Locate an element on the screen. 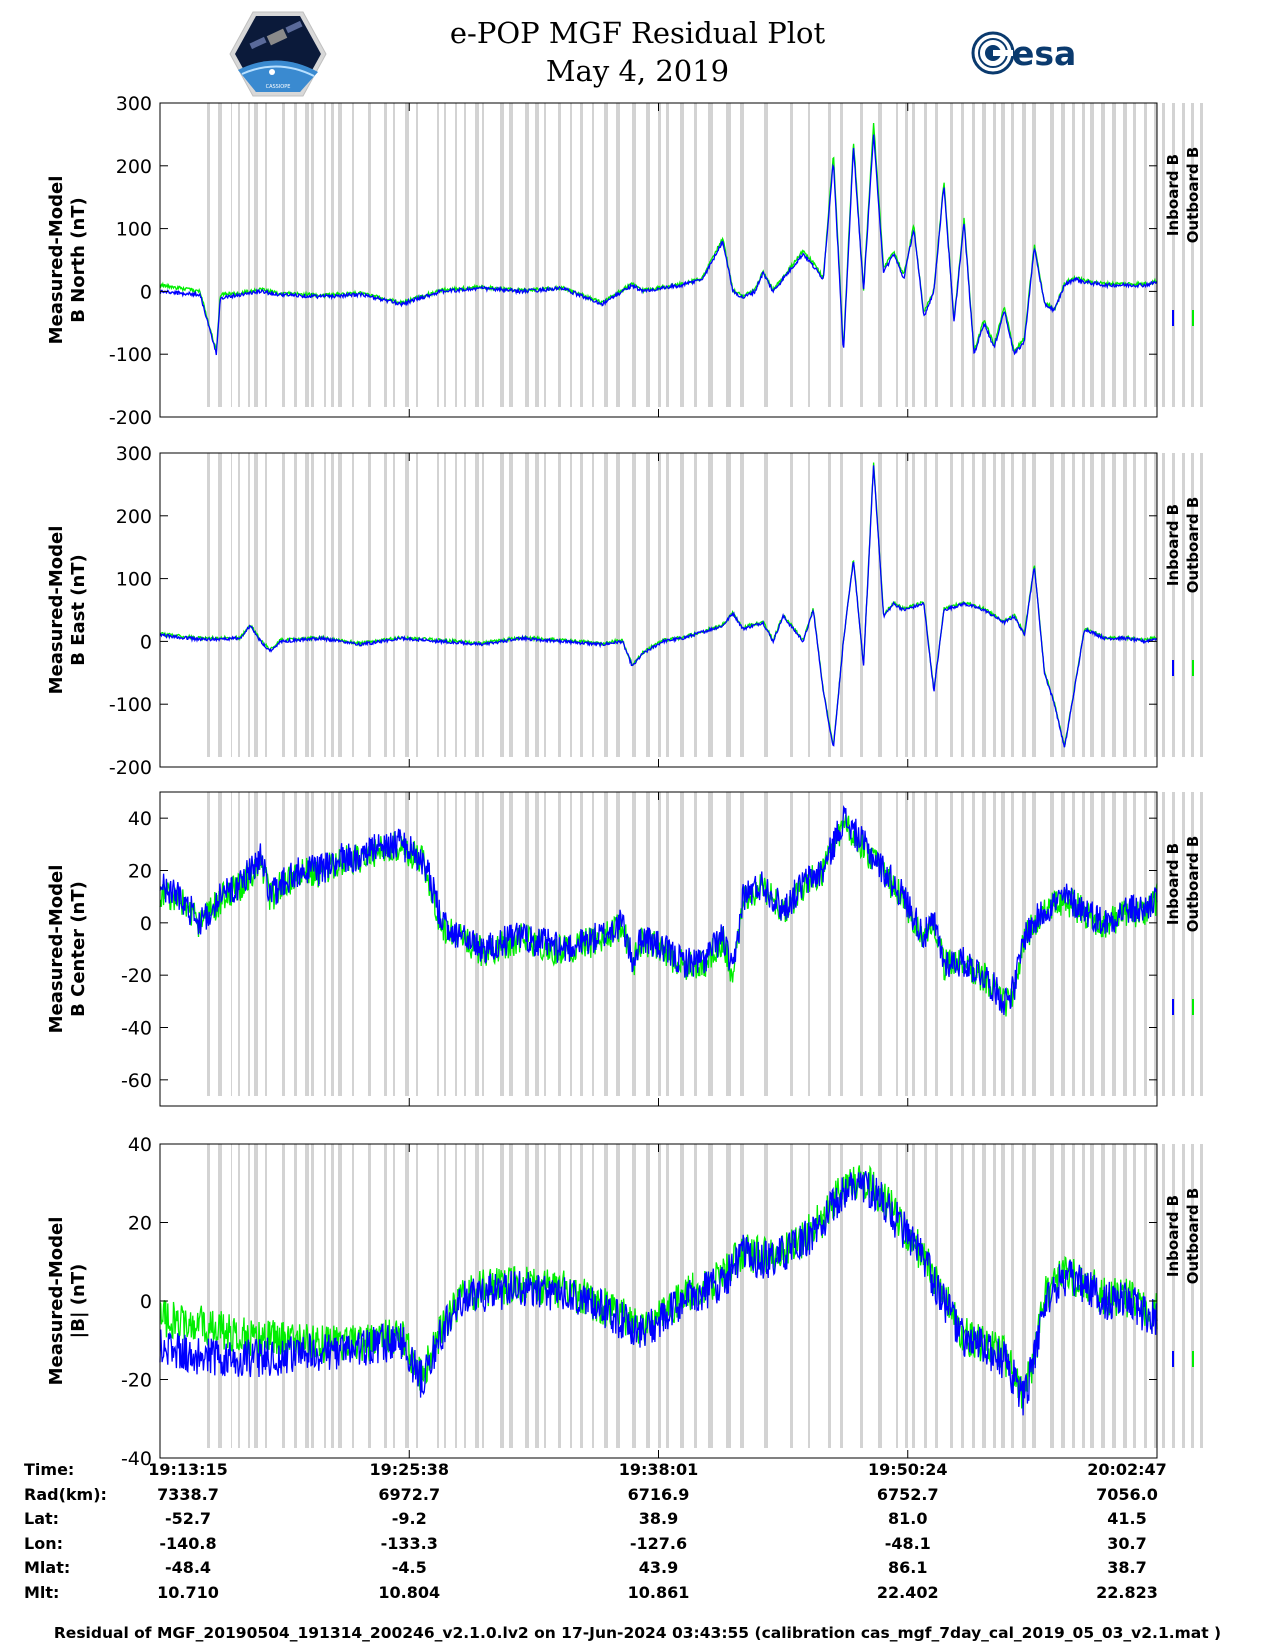 This screenshot has width=1275, height=1650. info-row: Lat: -52.7 -9.2 38.9 81.0 41.5 is located at coordinates (637, 1519).